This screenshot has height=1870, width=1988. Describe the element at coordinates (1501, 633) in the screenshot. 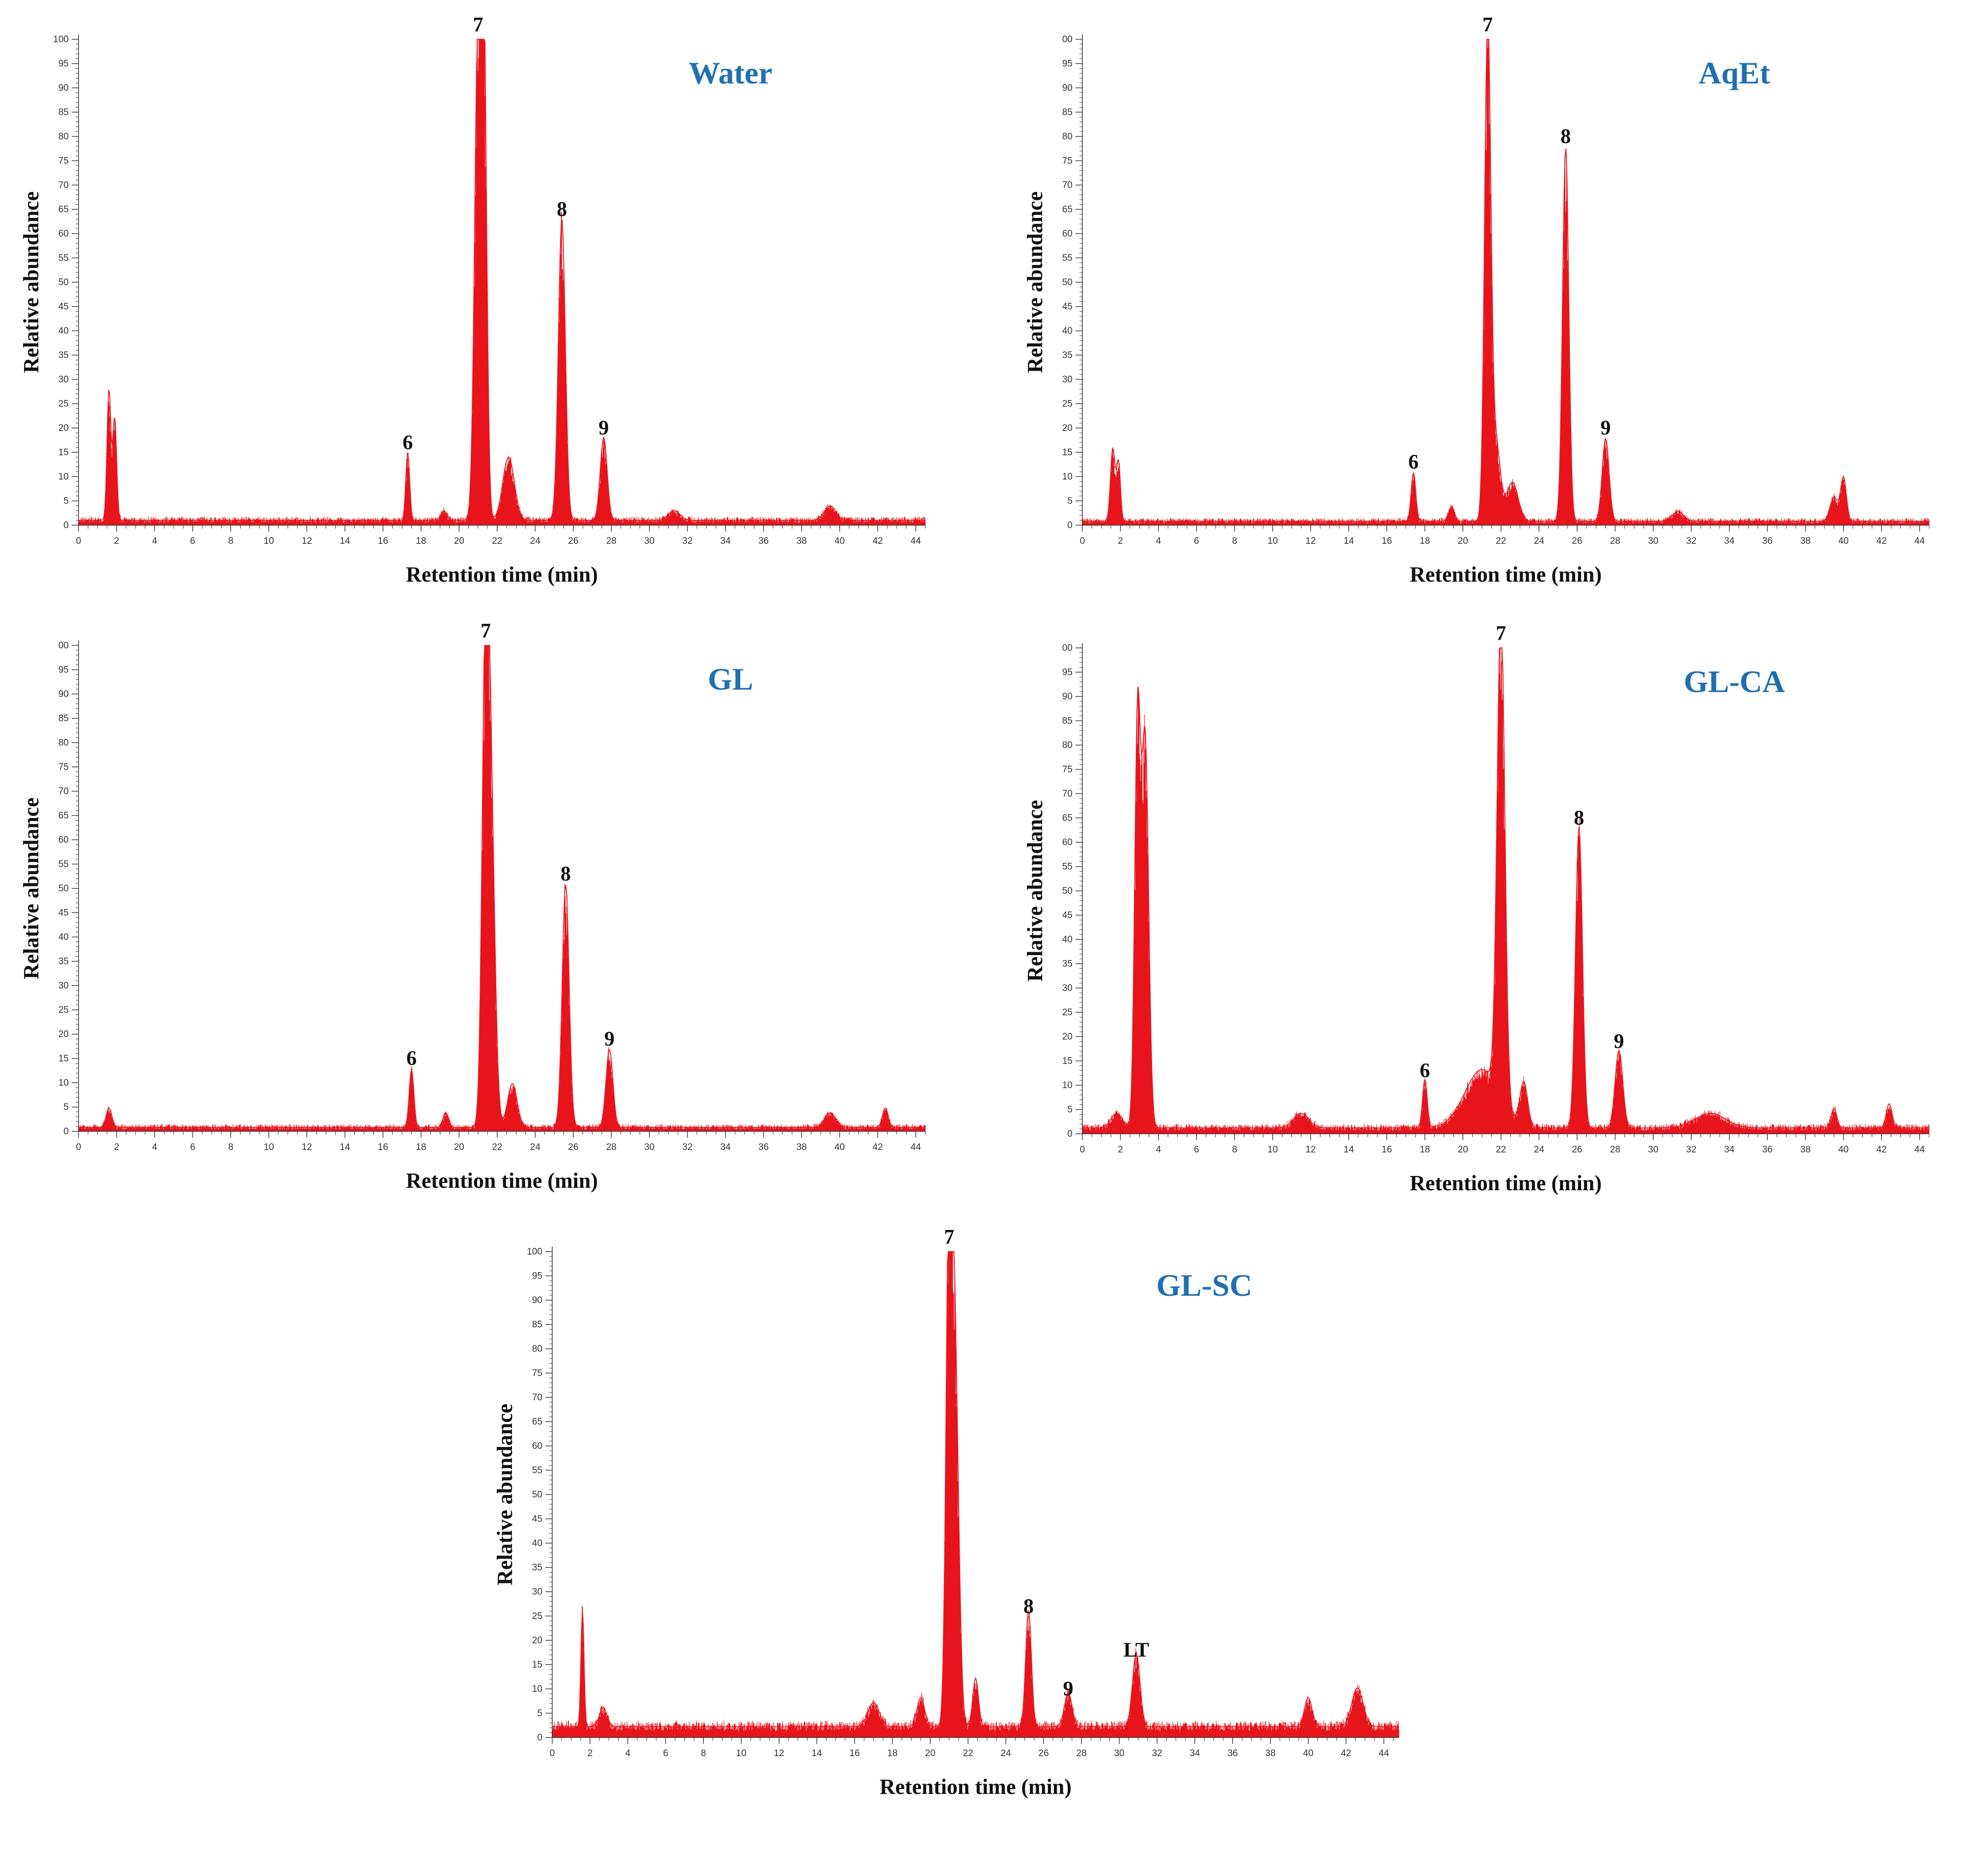

I see `peak-label: 7` at that location.